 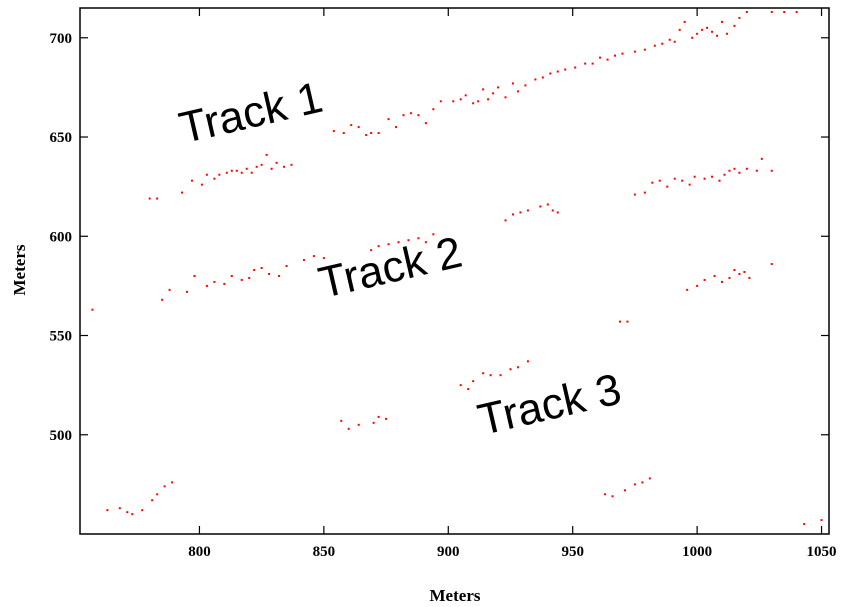 What do you see at coordinates (61, 436) in the screenshot?
I see `y-tick-label: 500` at bounding box center [61, 436].